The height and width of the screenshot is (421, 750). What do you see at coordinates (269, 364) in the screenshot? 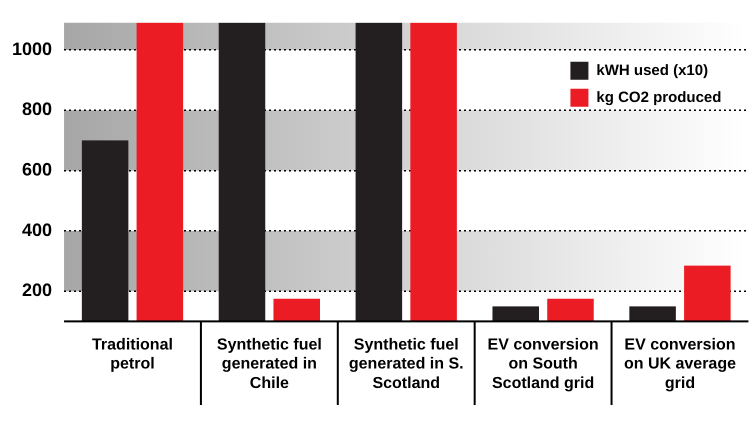
I see `x-tick-label: Synthetic fuel generated in Chile` at bounding box center [269, 364].